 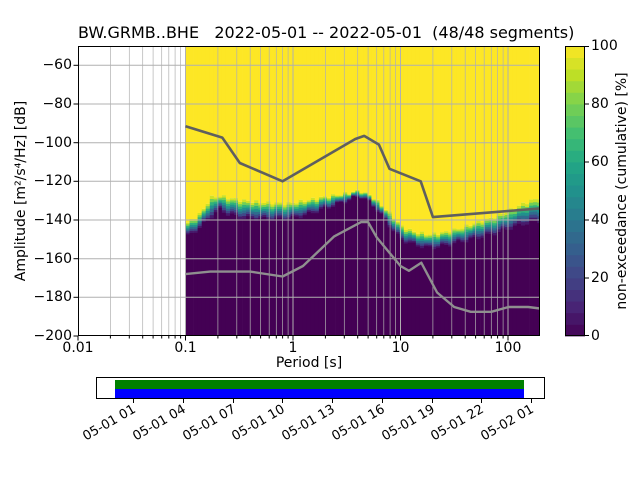 I want to click on x-axis-label: Period [s], so click(x=309, y=363).